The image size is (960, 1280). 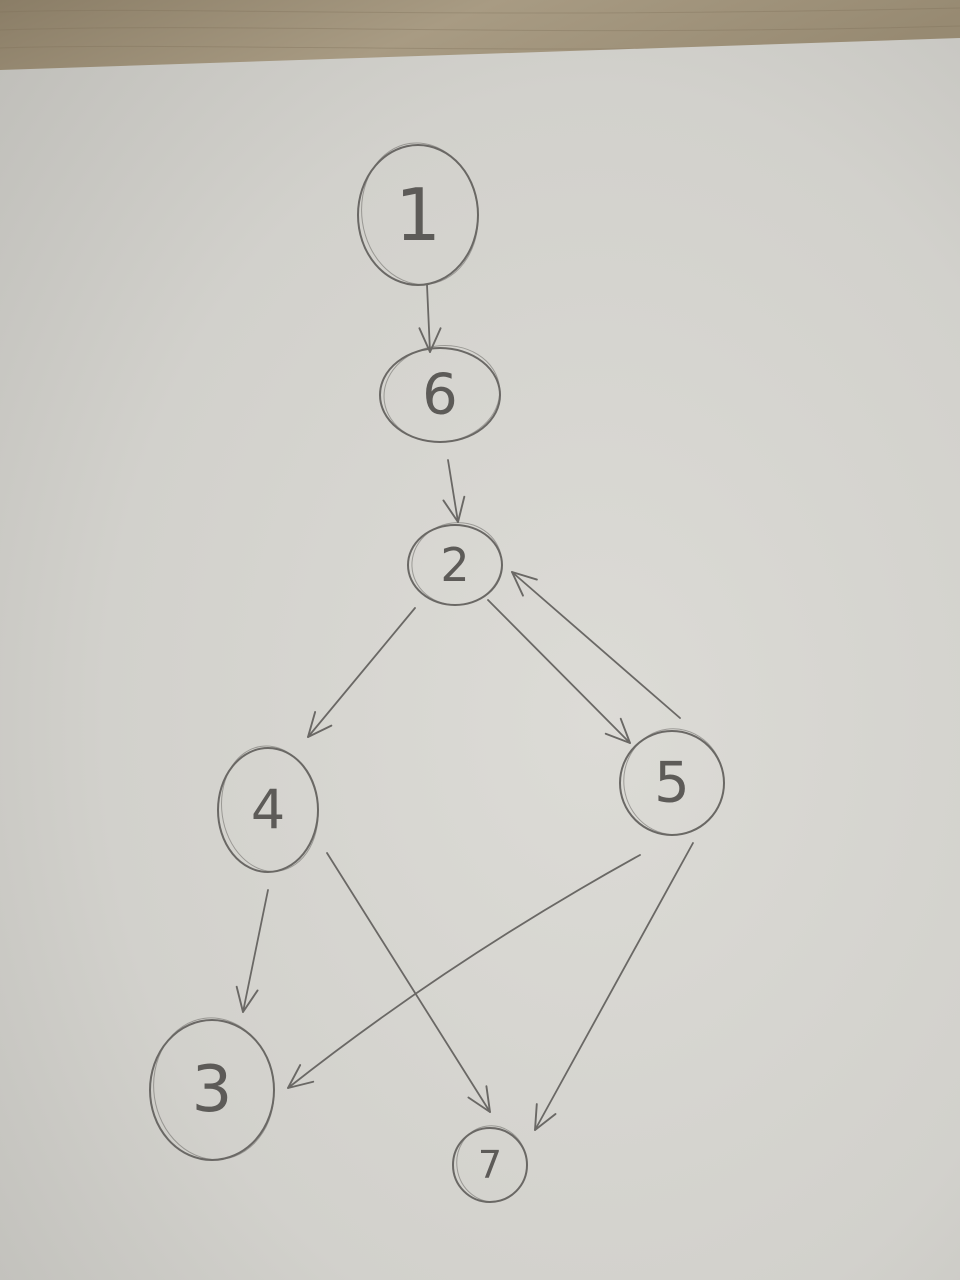 I want to click on node-label: 2, so click(x=454, y=565).